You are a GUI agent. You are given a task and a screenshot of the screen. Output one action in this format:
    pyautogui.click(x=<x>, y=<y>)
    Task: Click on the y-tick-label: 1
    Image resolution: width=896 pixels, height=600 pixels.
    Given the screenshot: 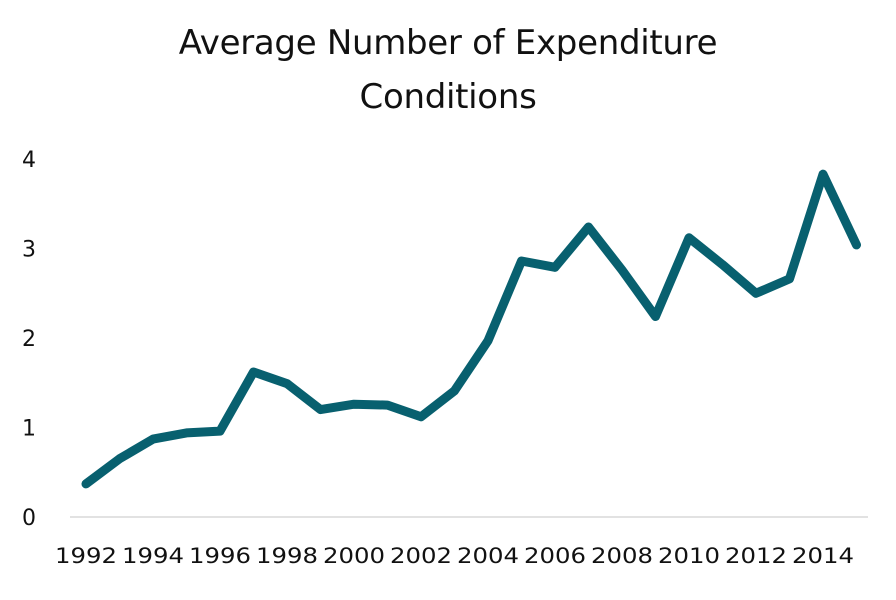 What is the action you would take?
    pyautogui.click(x=29, y=429)
    